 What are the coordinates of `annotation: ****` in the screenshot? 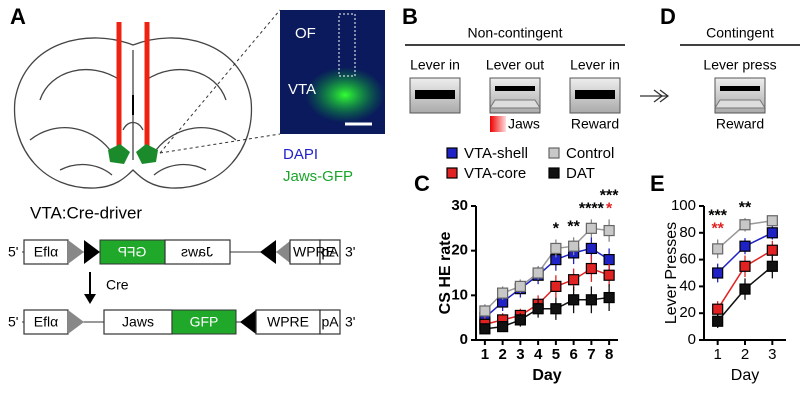 It's located at (592, 209).